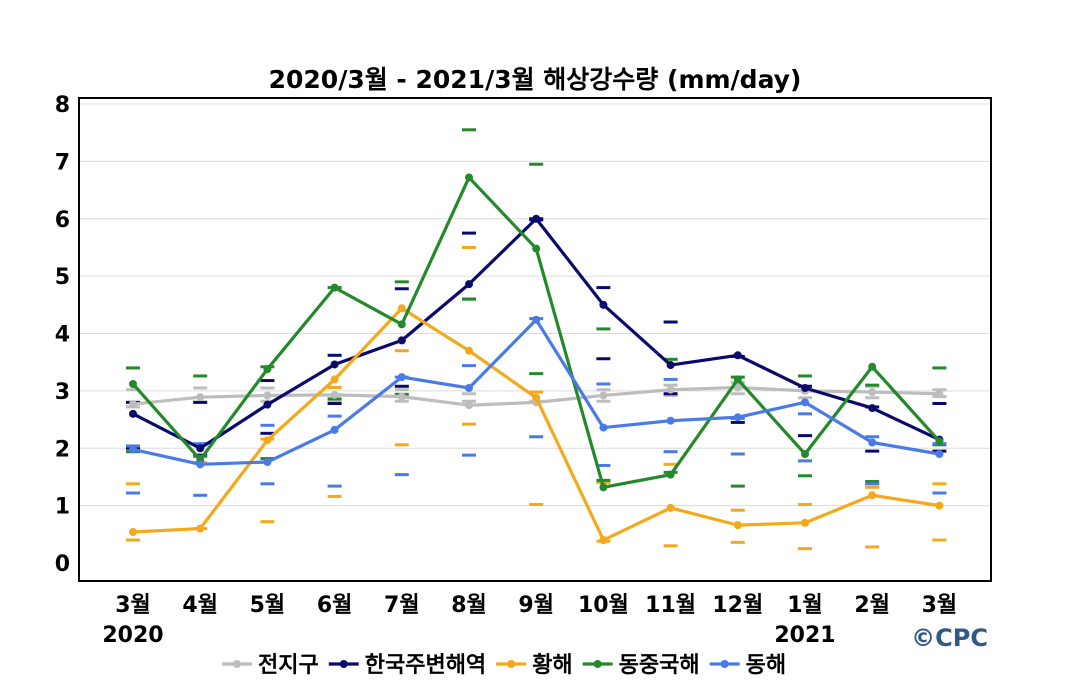  I want to click on y-tick-label: 0, so click(62, 564).